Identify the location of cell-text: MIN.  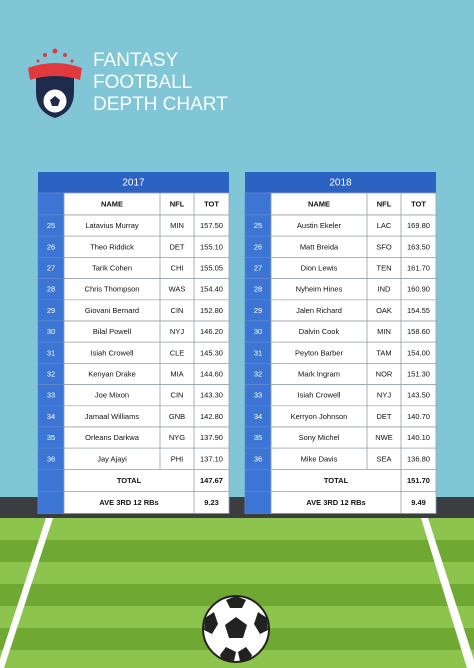
(384, 331).